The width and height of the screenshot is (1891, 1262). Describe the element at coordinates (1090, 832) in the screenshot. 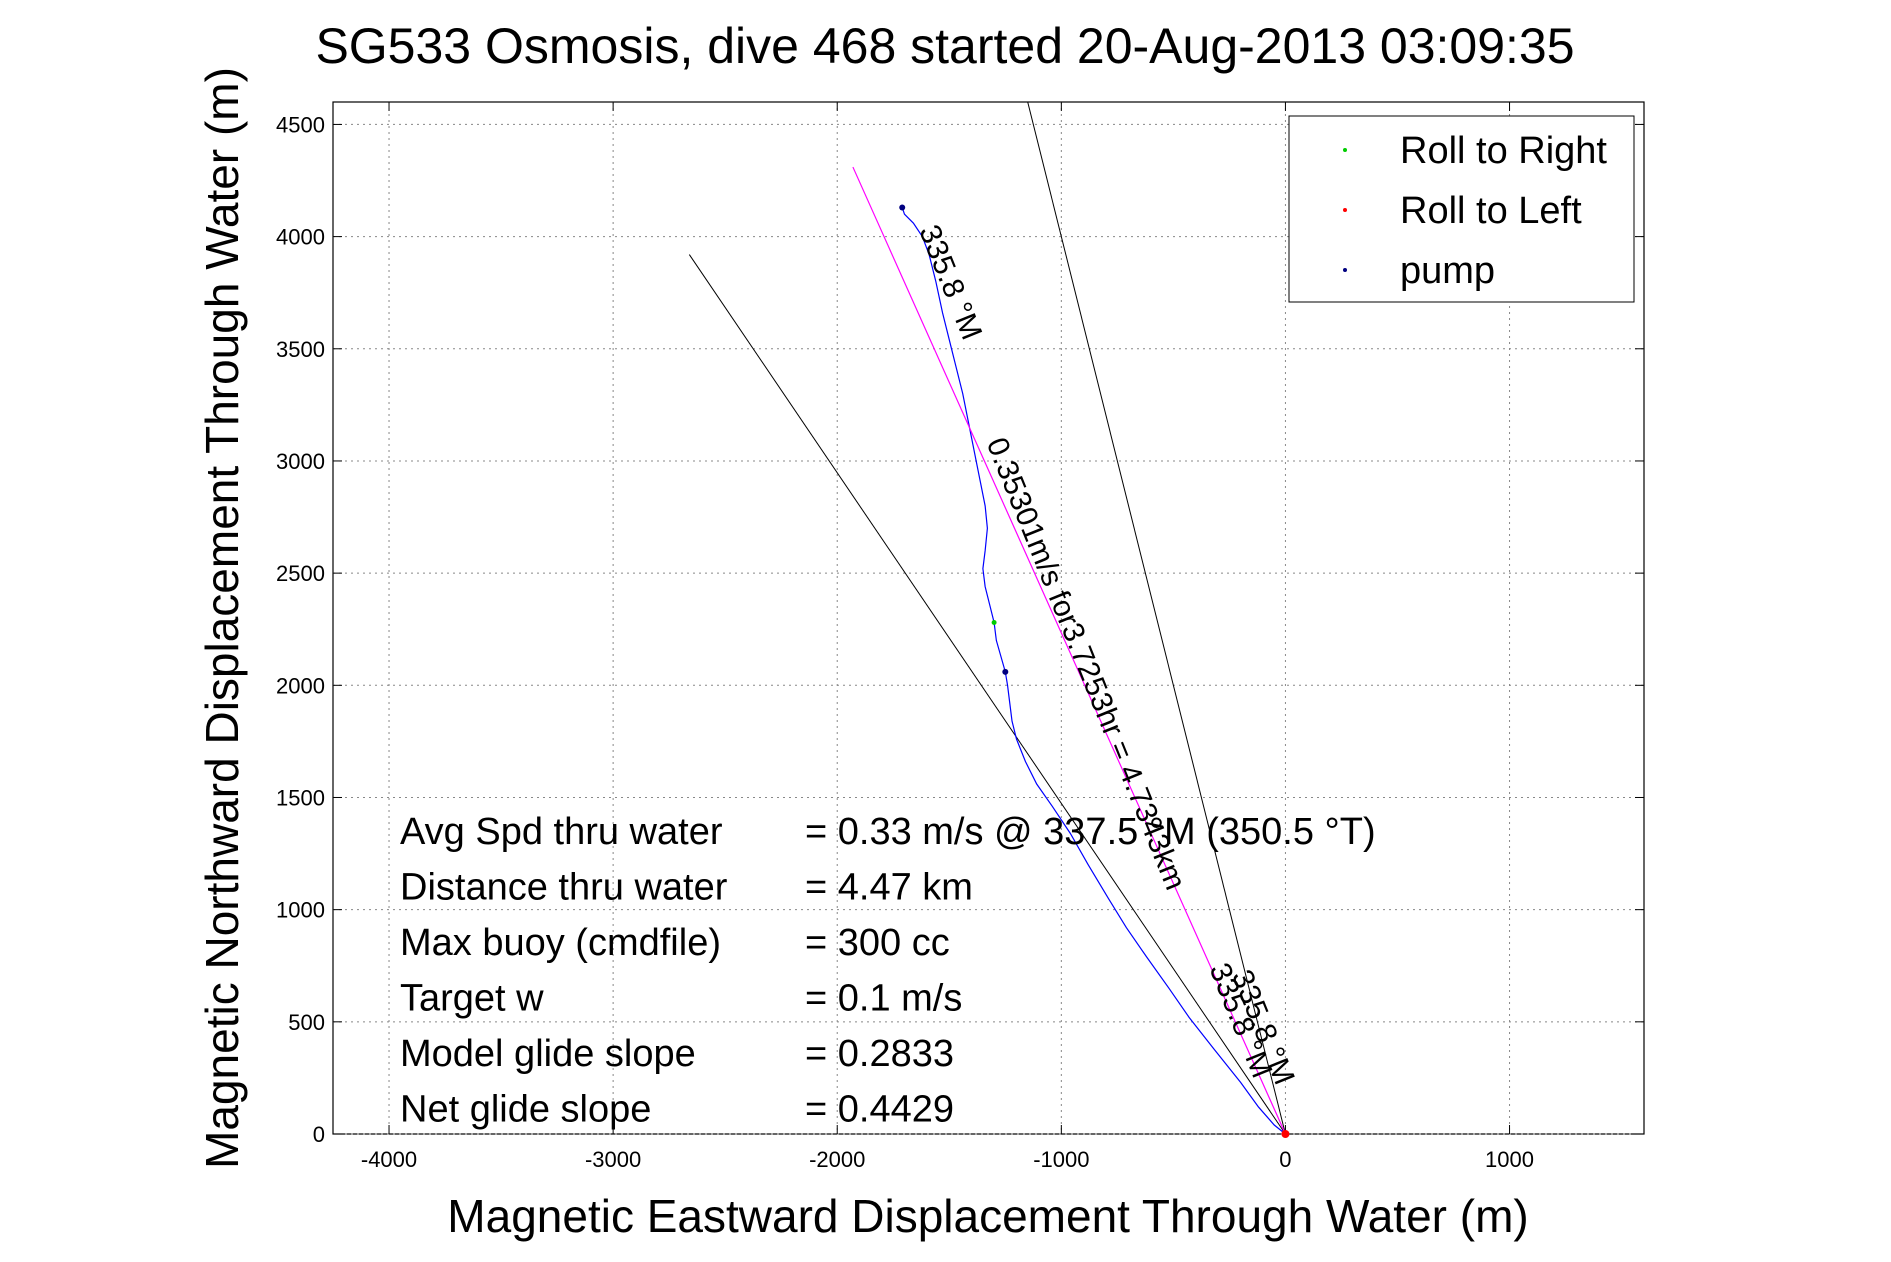

I see `stat-value: = 0.33 m/s @ 337.5 °M (350.5 °T)` at that location.